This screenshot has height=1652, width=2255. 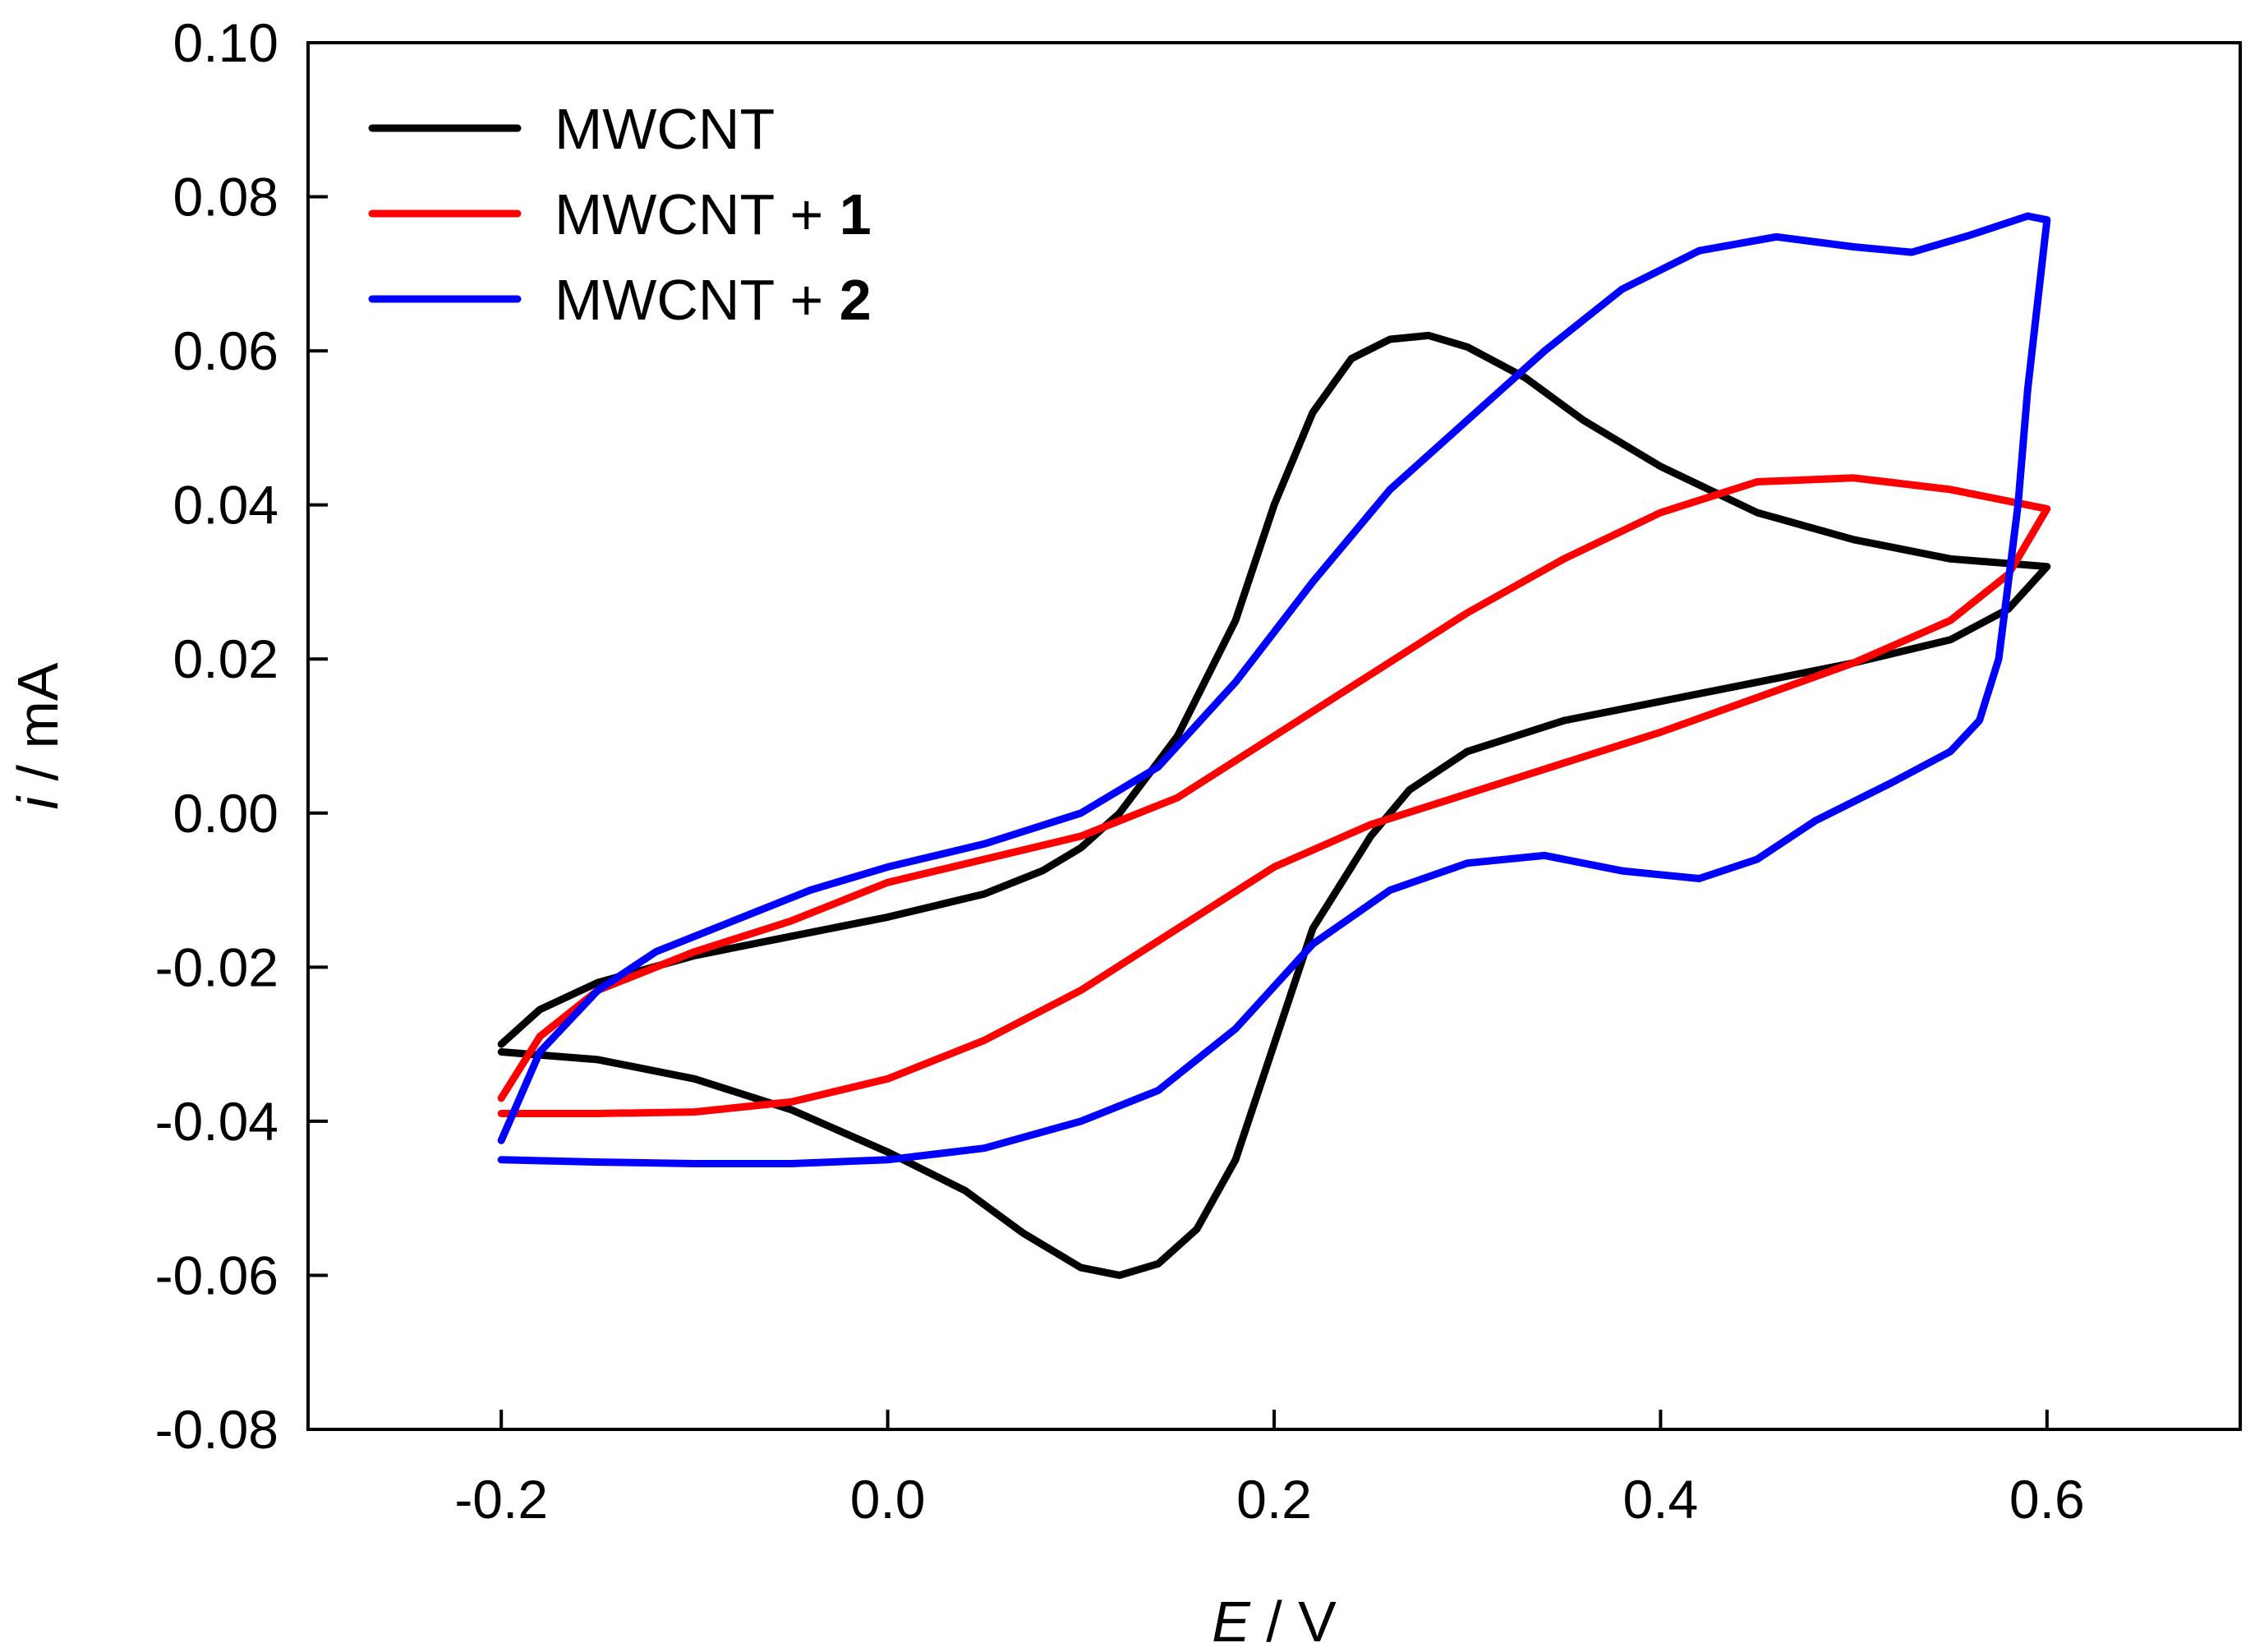 What do you see at coordinates (216, 967) in the screenshot?
I see `y-tick-label: -0.02` at bounding box center [216, 967].